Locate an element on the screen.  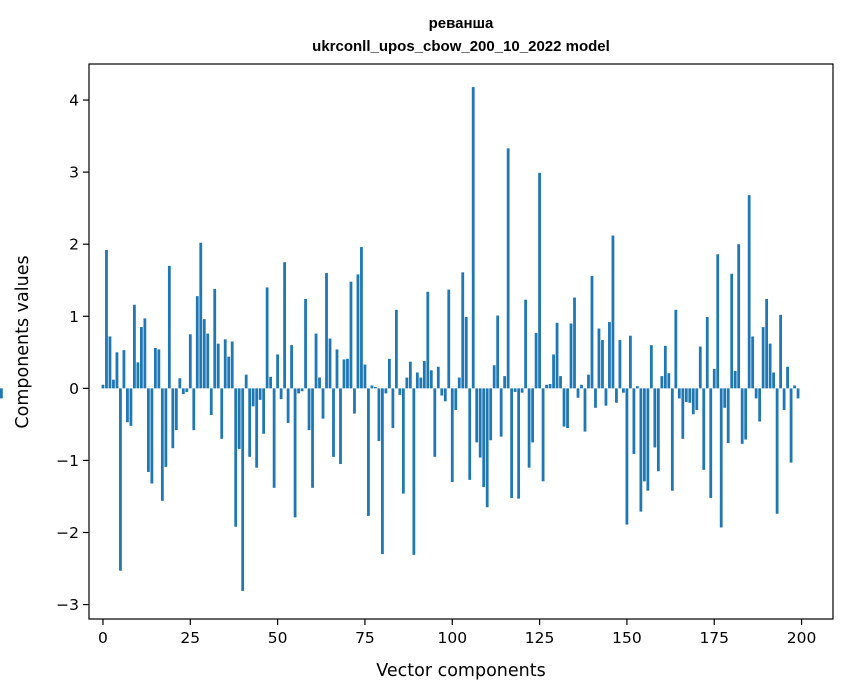
y-tick-label: 1 is located at coordinates (74, 317).